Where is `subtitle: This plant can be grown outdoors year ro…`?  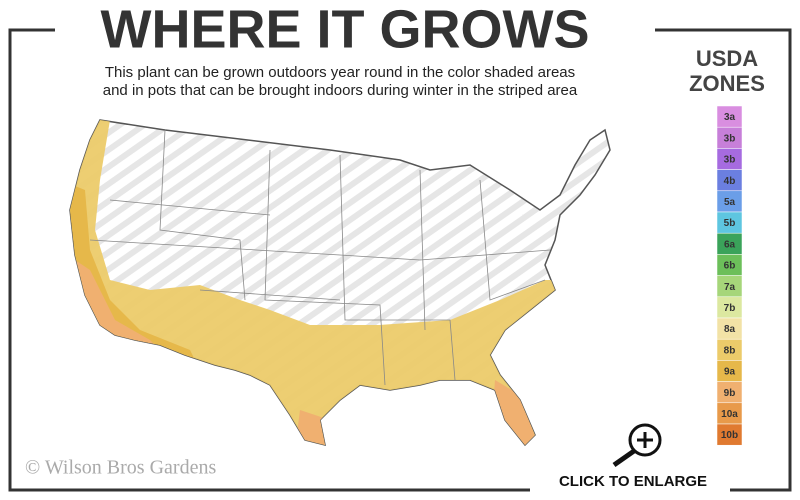
subtitle: This plant can be grown outdoors year ro… is located at coordinates (340, 72).